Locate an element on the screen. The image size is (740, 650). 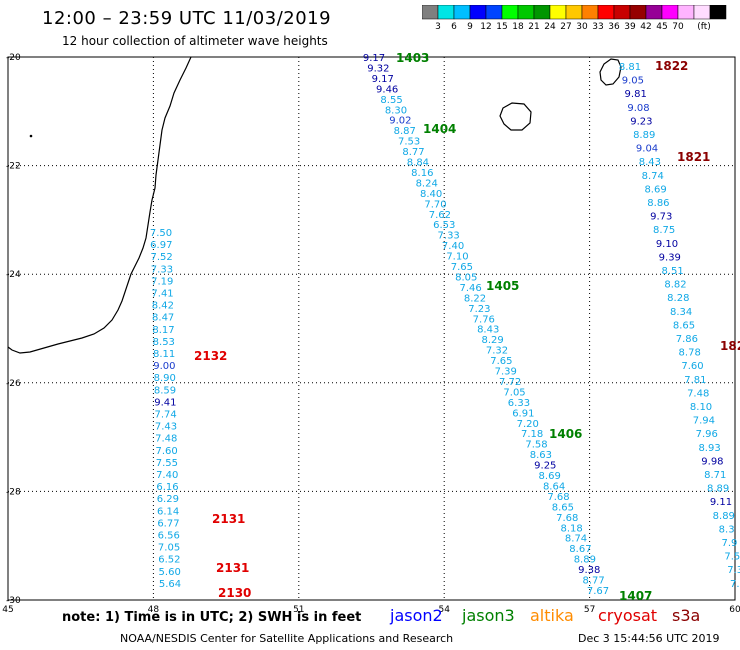
wave-height-value: 8.67 is located at coordinates (580, 549).